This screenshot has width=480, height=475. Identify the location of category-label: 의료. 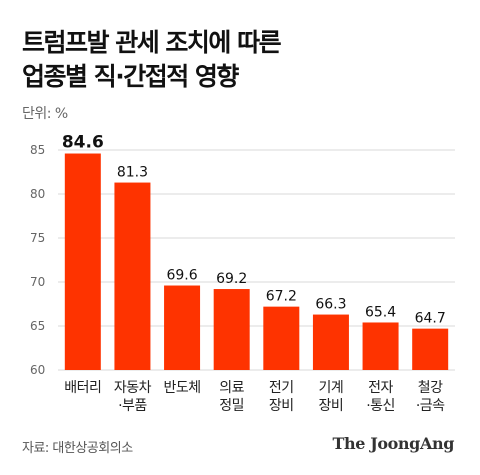
(231, 388).